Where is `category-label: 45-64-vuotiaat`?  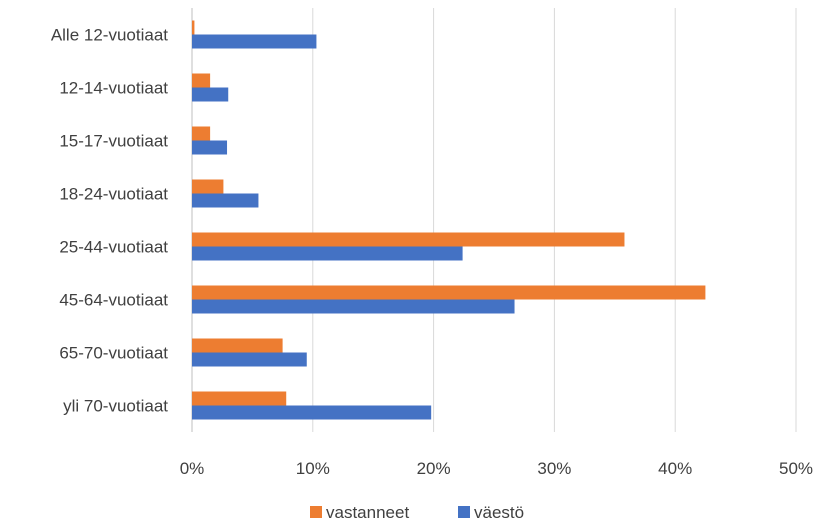
category-label: 45-64-vuotiaat is located at coordinates (113, 300).